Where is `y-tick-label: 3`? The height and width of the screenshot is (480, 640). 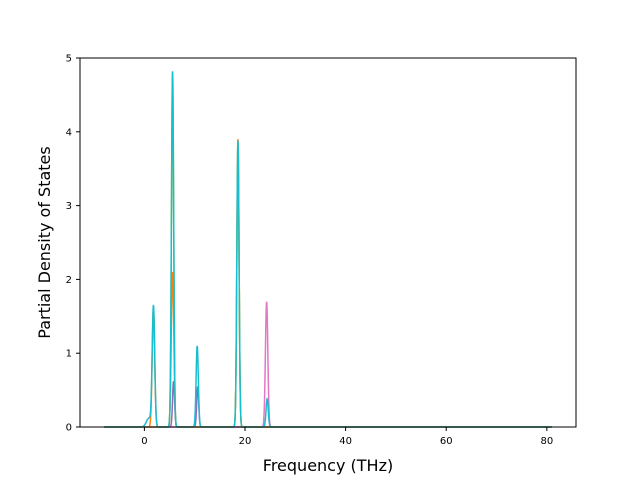
y-tick-label: 3 is located at coordinates (69, 206).